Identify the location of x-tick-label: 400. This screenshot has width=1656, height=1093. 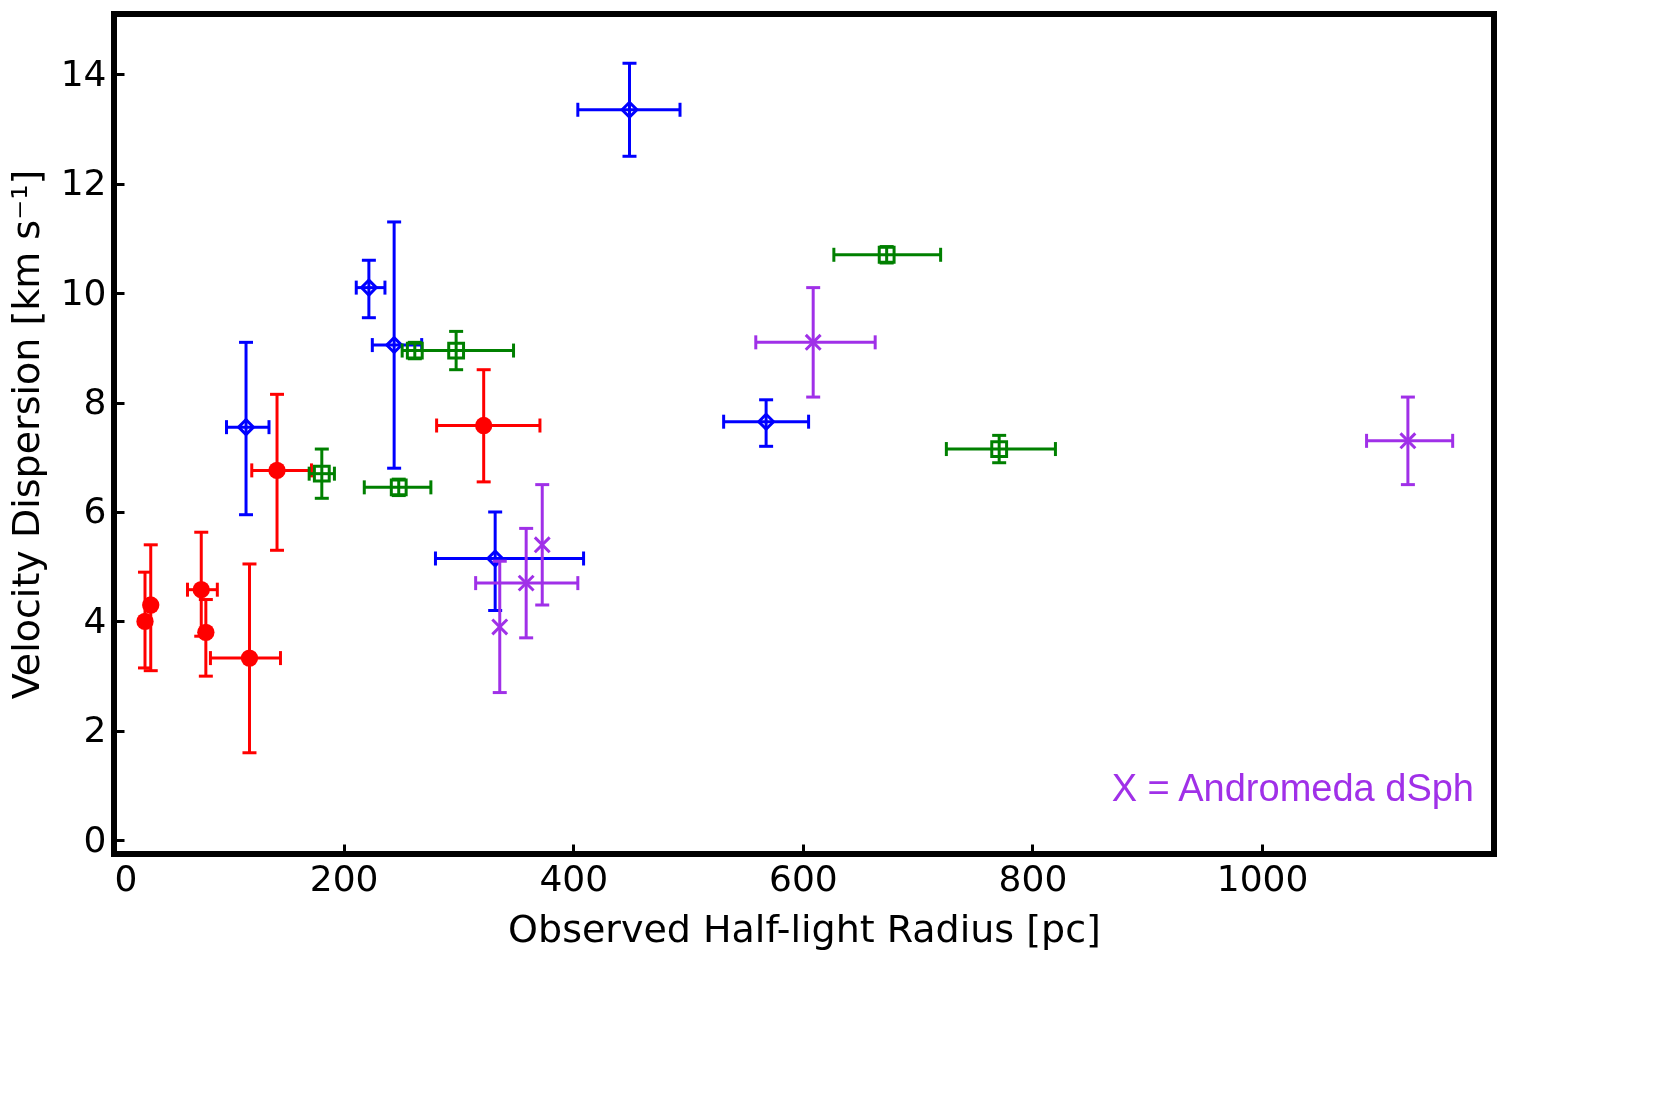
(574, 878).